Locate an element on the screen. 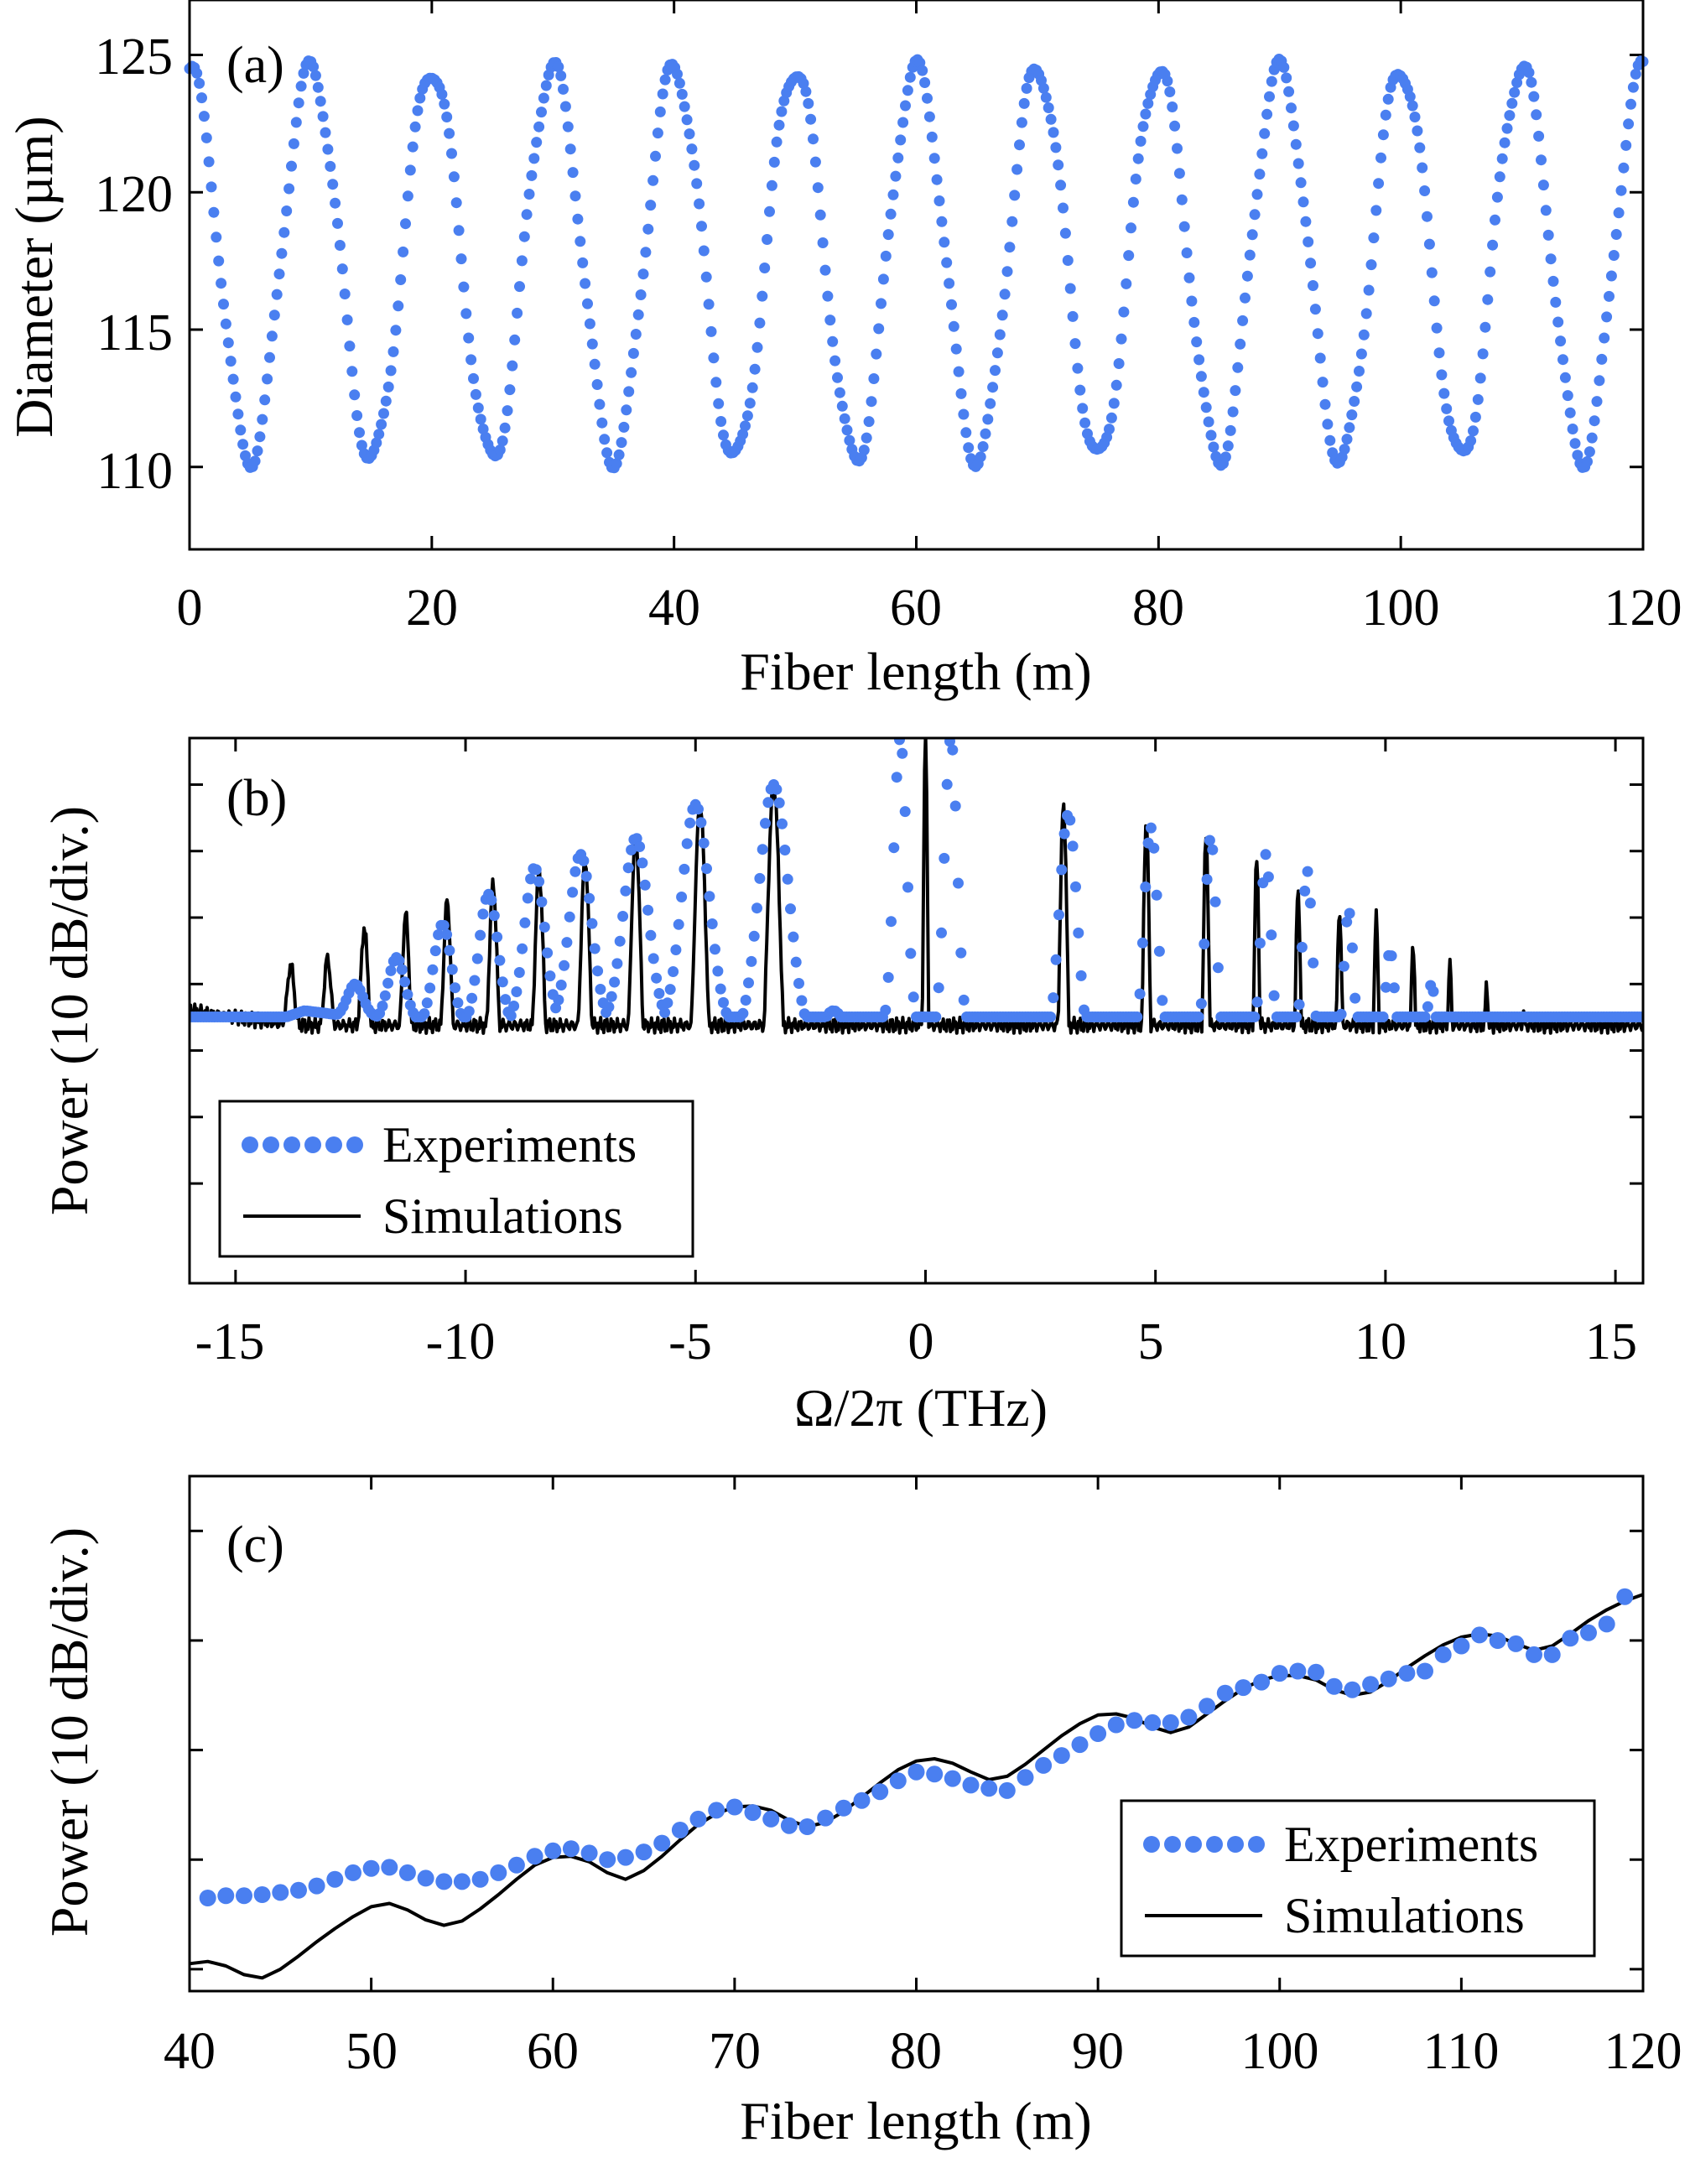  panel-a-xtick-40: 40 is located at coordinates (674, 608).